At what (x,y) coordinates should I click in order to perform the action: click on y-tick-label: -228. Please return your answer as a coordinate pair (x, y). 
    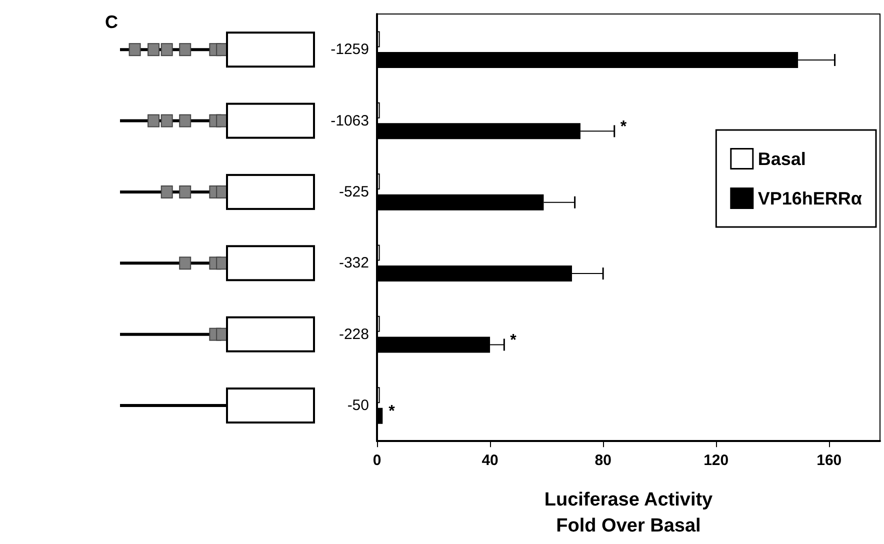
    Looking at the image, I should click on (353, 334).